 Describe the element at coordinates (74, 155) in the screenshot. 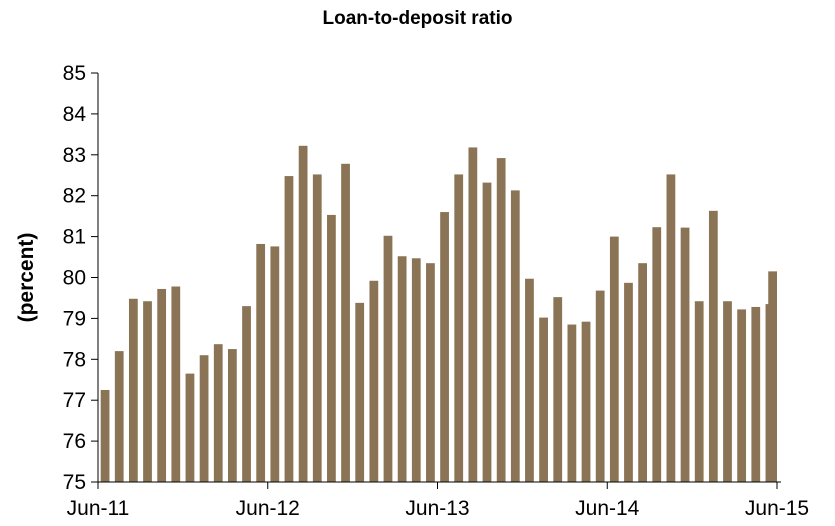

I see `y-tick-label: 83` at that location.